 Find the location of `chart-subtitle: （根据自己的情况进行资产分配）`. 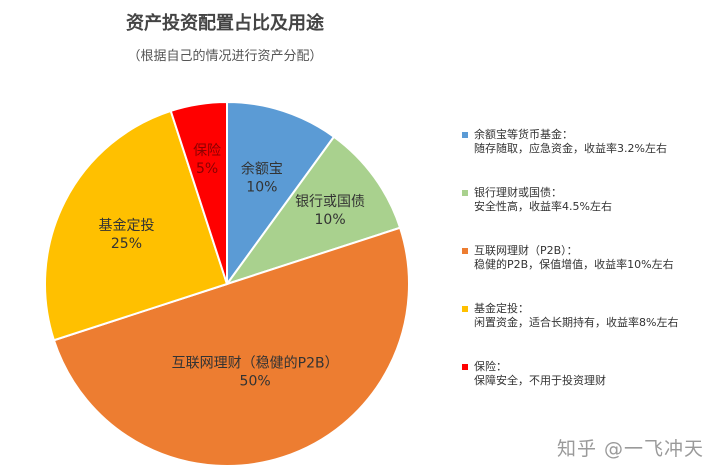

chart-subtitle: （根据自己的情况进行资产分配） is located at coordinates (225, 56).